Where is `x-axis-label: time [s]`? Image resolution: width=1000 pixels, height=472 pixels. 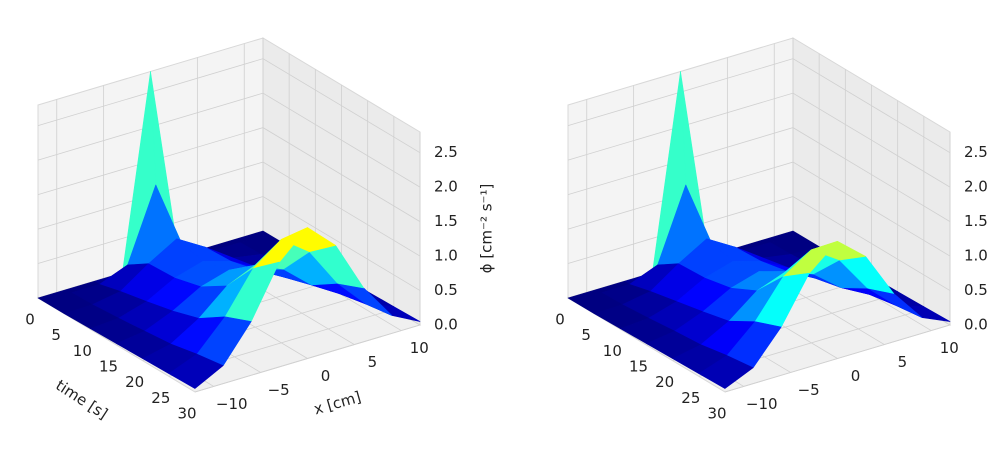 x-axis-label: time [s] is located at coordinates (81, 399).